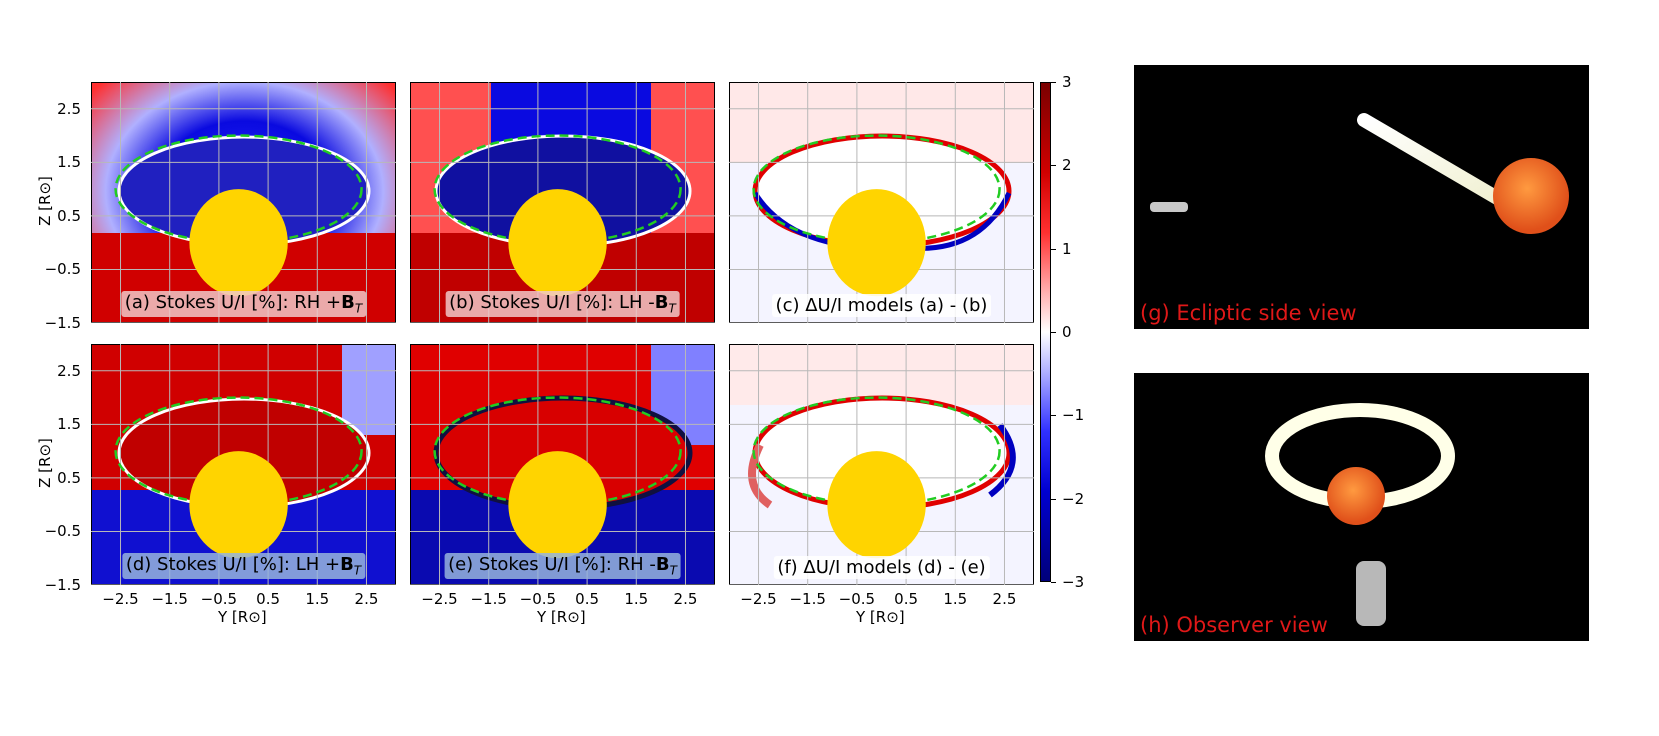  I want to click on colorbar-tick-label: 3, so click(1067, 82).